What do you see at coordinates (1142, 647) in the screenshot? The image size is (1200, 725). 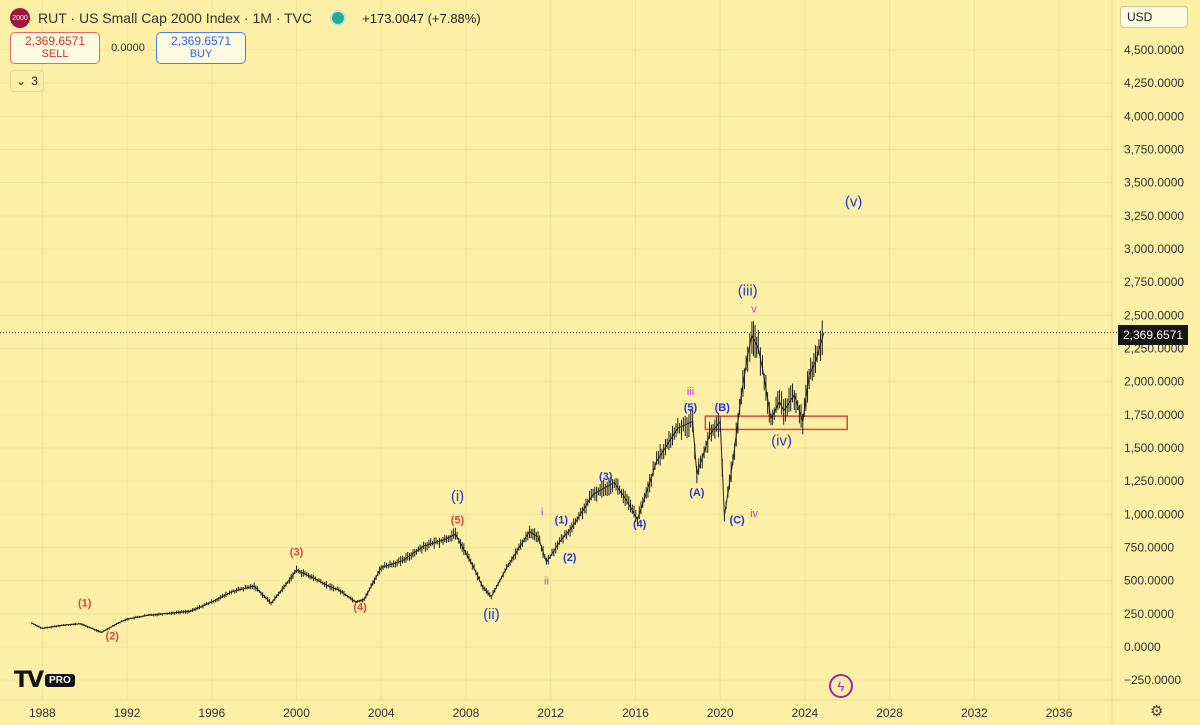 I see `y-tick-label: 0.0000` at bounding box center [1142, 647].